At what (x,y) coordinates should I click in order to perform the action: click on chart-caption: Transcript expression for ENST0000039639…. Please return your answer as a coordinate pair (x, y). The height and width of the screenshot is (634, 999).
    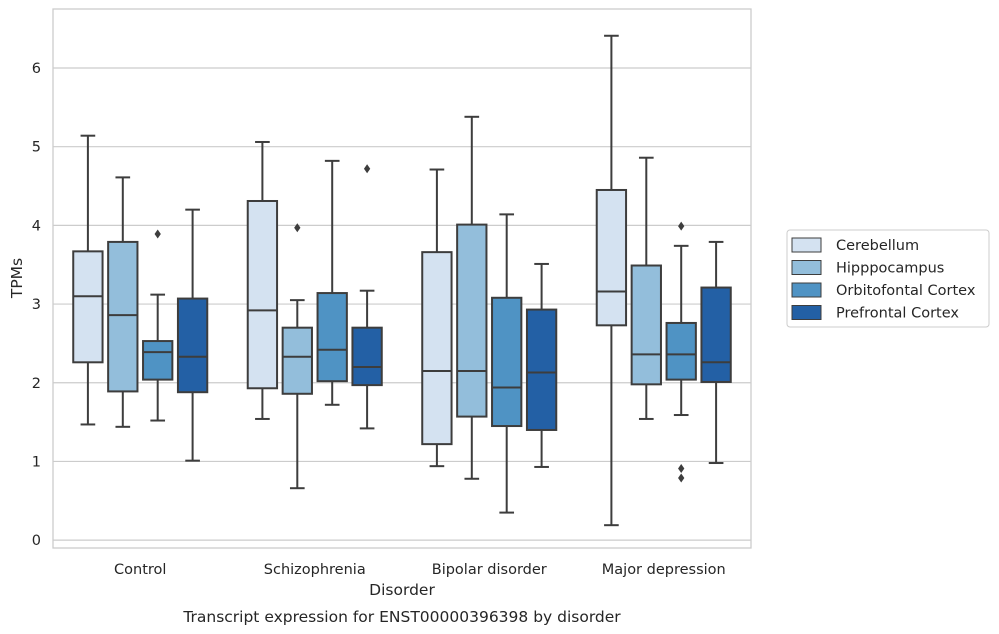
    Looking at the image, I should click on (401, 617).